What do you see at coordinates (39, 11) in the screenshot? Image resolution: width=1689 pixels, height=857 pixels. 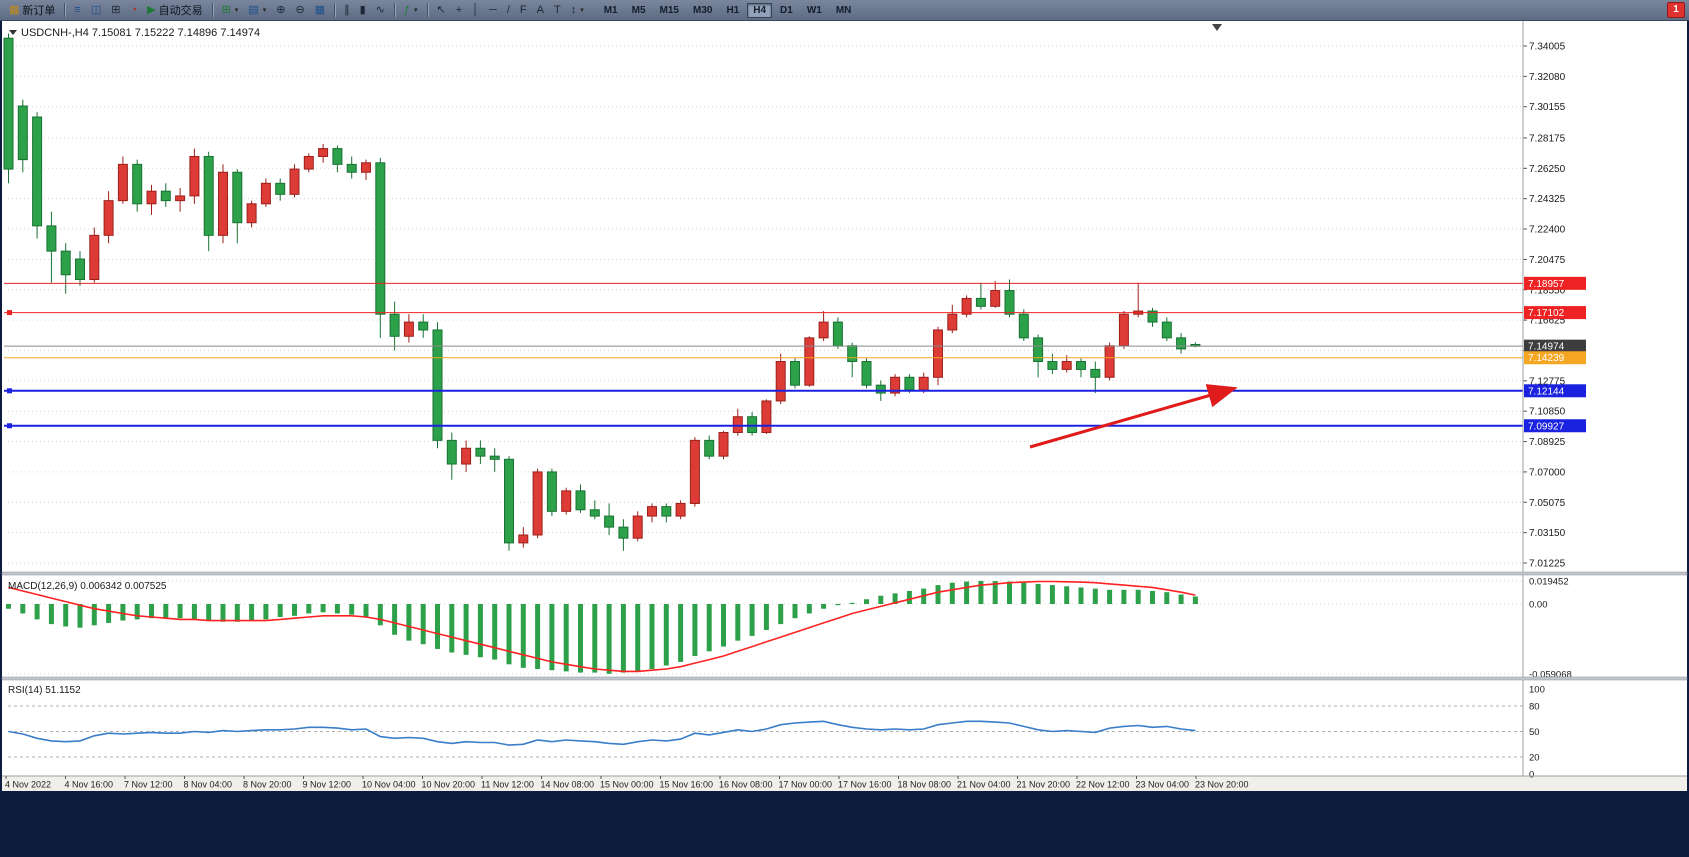 I see `new-order-label: 新订单` at bounding box center [39, 11].